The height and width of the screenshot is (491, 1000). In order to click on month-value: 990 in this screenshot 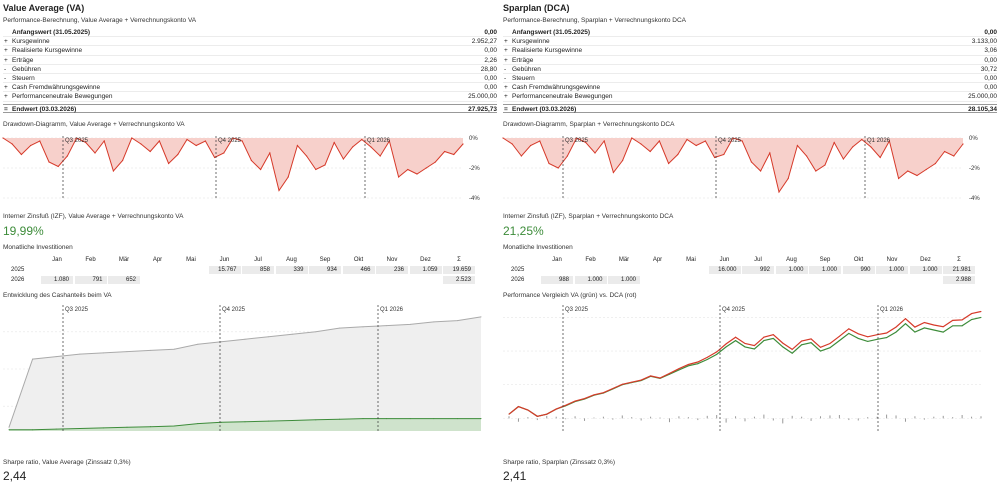, I will do `click(858, 270)`.